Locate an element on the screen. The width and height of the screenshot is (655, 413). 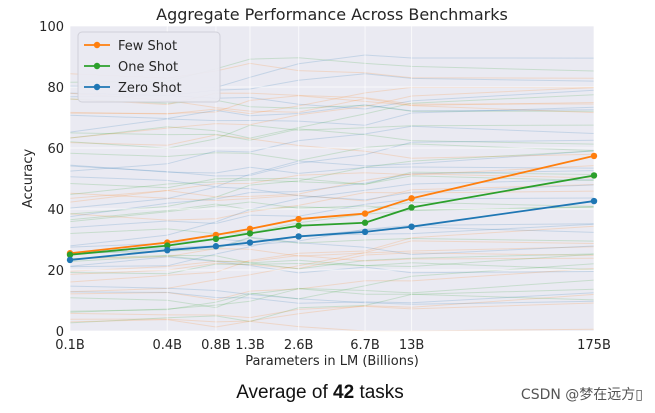
y-tick-label: 0 is located at coordinates (60, 332).